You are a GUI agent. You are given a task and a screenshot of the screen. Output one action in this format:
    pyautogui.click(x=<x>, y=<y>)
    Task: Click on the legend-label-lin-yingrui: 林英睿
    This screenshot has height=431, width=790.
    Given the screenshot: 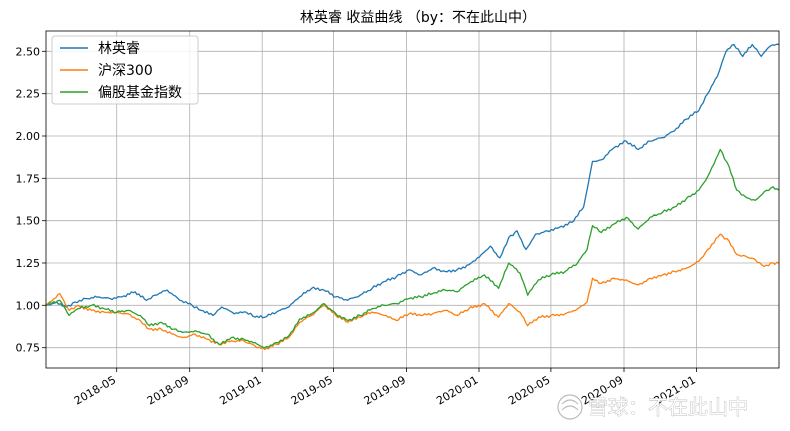 What is the action you would take?
    pyautogui.click(x=119, y=48)
    